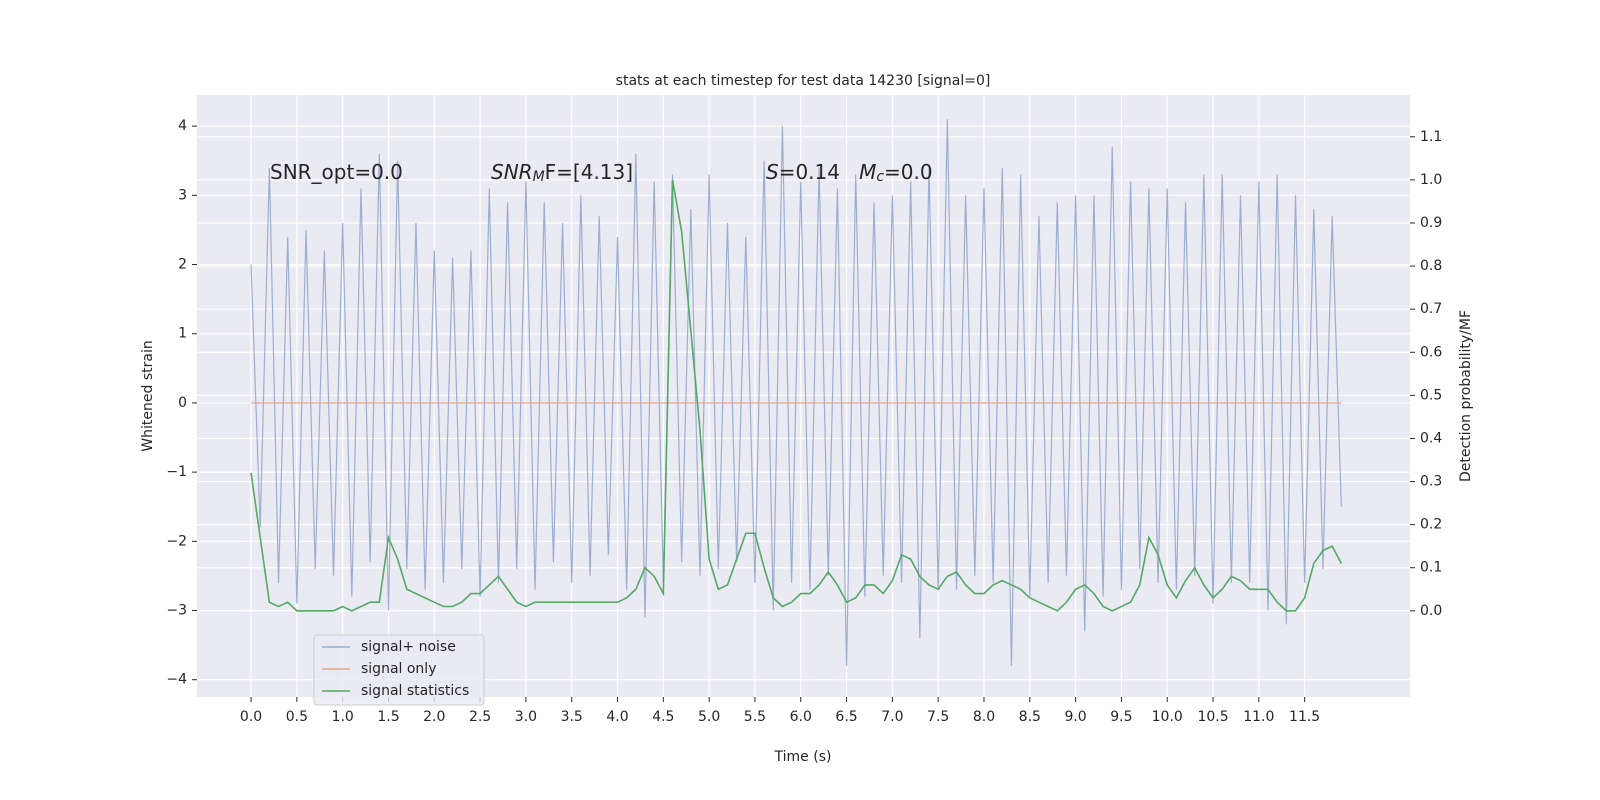 The width and height of the screenshot is (1600, 800). What do you see at coordinates (1431, 525) in the screenshot?
I see `y2-tick-label: 0.2` at bounding box center [1431, 525].